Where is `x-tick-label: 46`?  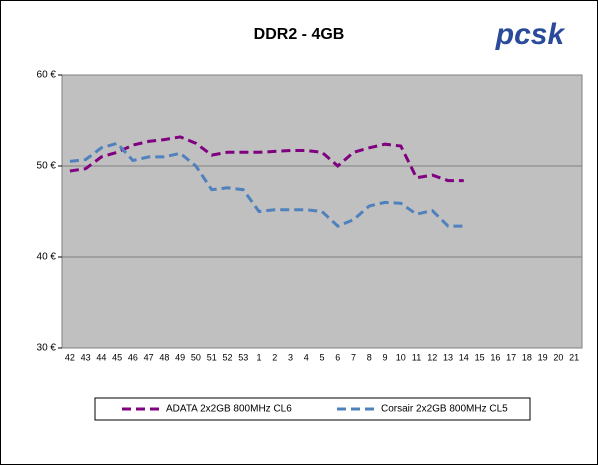
x-tick-label: 46 is located at coordinates (133, 357).